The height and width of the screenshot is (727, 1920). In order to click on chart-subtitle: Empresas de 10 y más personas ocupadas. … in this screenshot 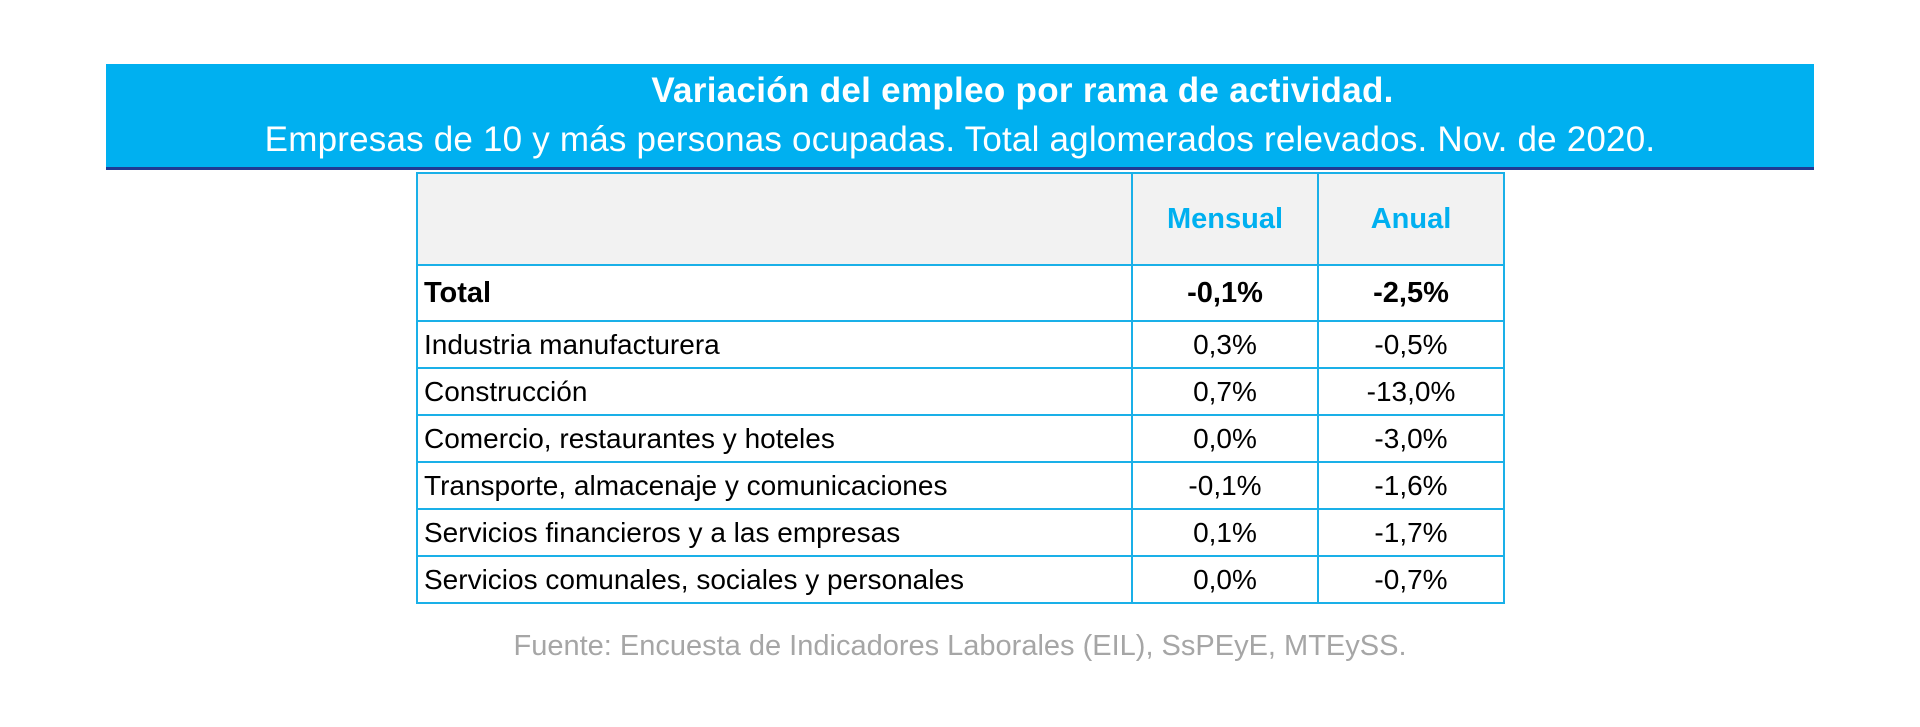, I will do `click(960, 139)`.